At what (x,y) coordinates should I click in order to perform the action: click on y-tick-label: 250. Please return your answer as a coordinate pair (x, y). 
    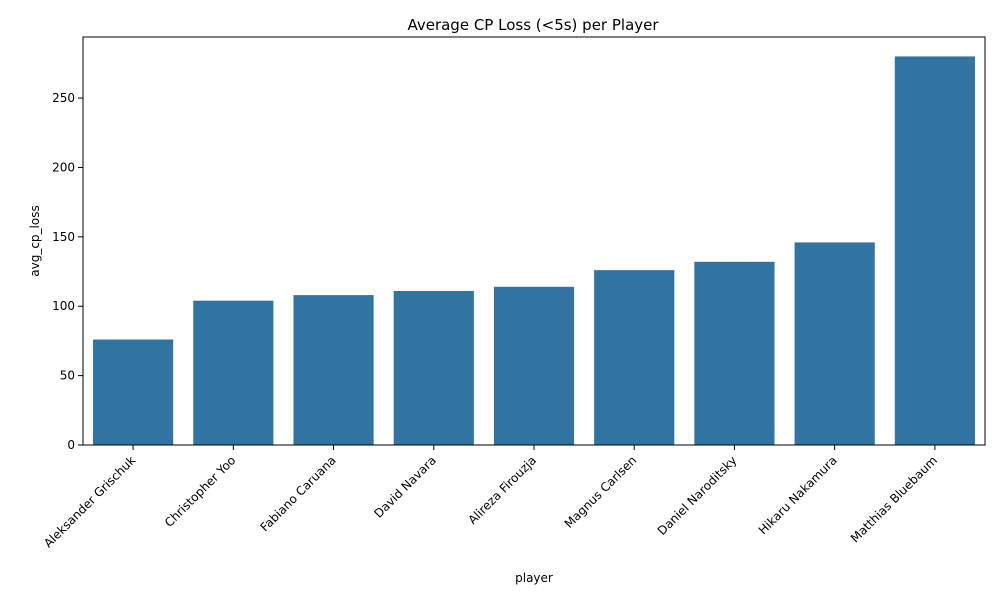
    Looking at the image, I should click on (63, 98).